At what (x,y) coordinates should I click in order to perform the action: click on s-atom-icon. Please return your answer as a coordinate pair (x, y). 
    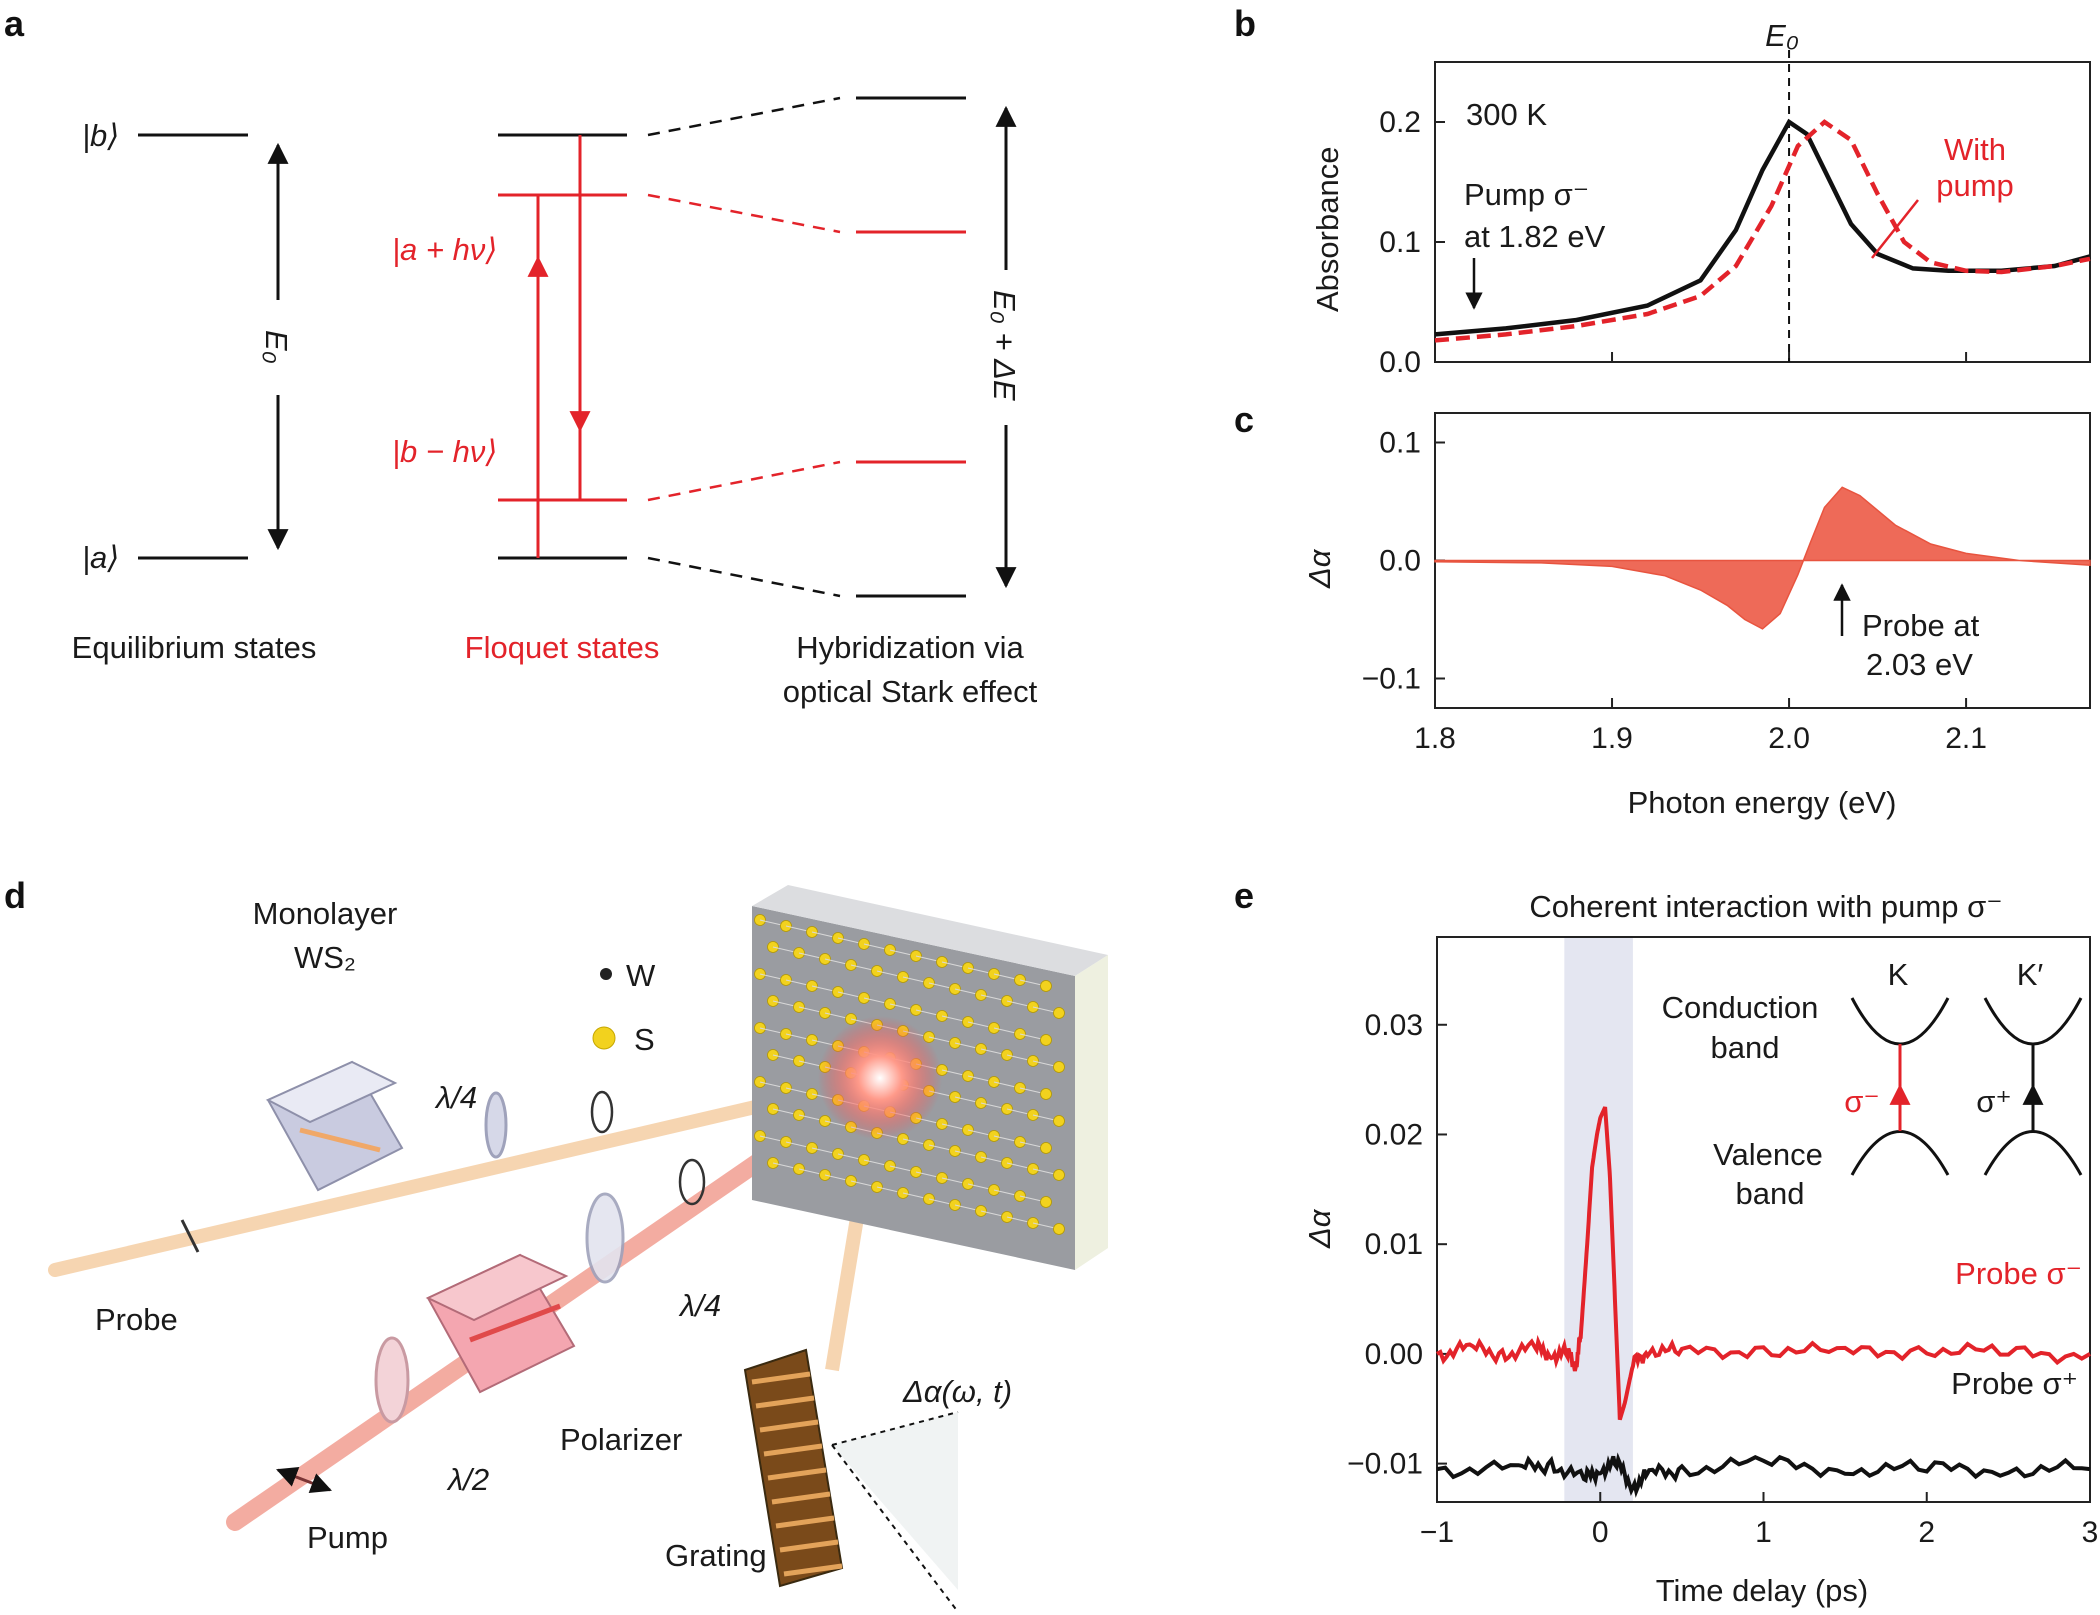
    Looking at the image, I should click on (604, 1038).